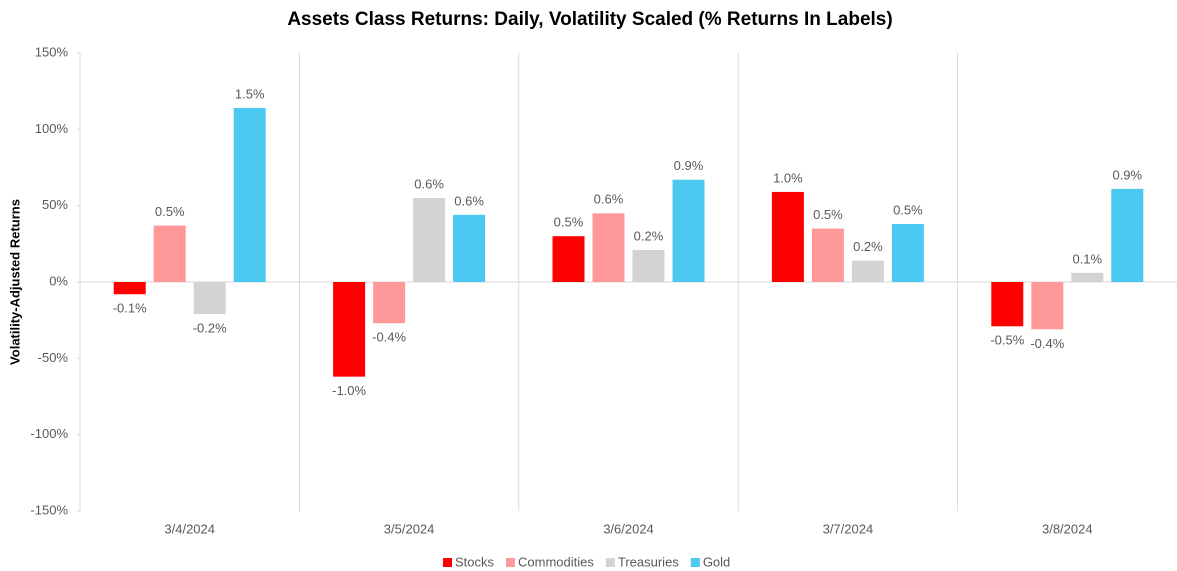  Describe the element at coordinates (52, 128) in the screenshot. I see `y-tick-label: 100%` at that location.